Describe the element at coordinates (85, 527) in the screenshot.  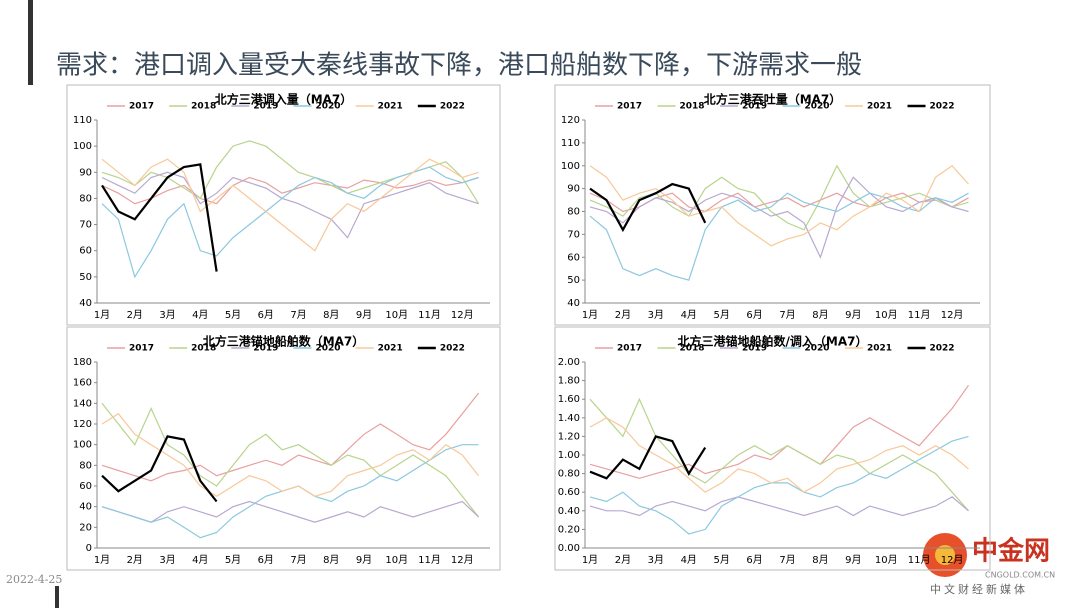
I see `y-tick-label: 20` at that location.